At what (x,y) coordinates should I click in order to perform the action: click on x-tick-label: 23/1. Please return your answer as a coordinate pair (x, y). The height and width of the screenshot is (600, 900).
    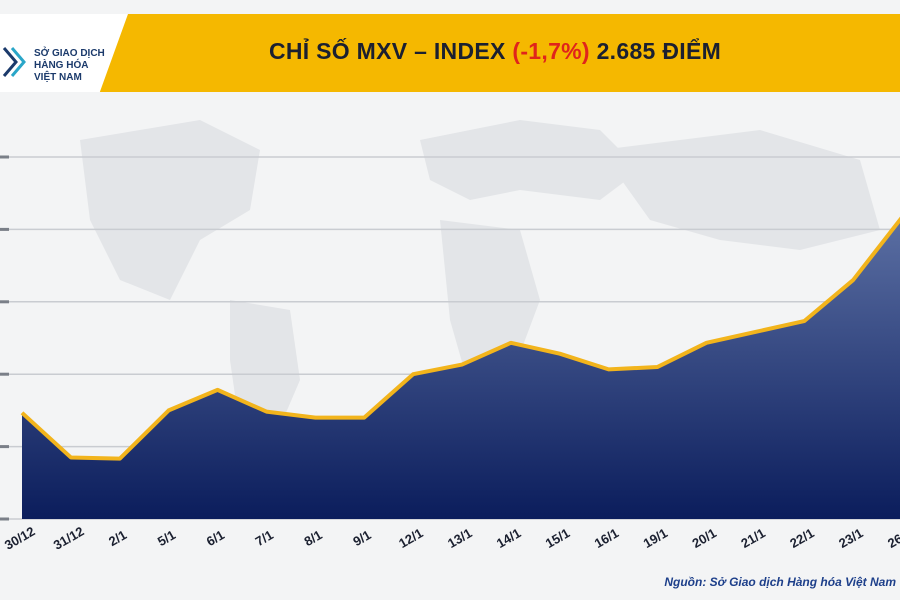
    Looking at the image, I should click on (850, 538).